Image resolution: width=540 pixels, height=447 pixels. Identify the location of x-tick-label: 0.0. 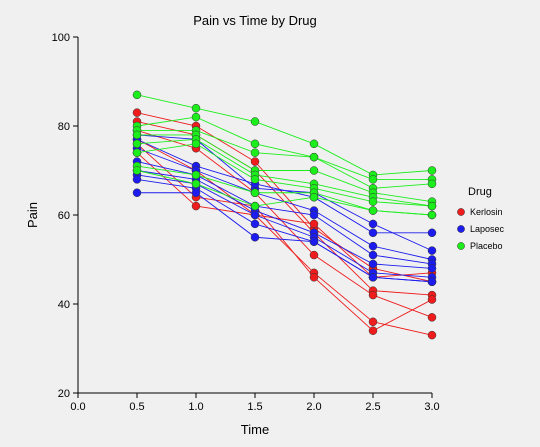
(77, 407).